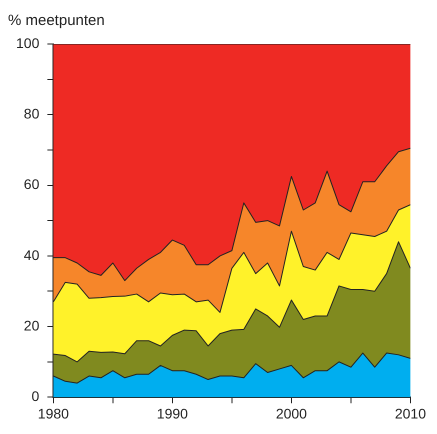 This screenshot has height=434, width=437. I want to click on y-tick-label: 100, so click(28, 42).